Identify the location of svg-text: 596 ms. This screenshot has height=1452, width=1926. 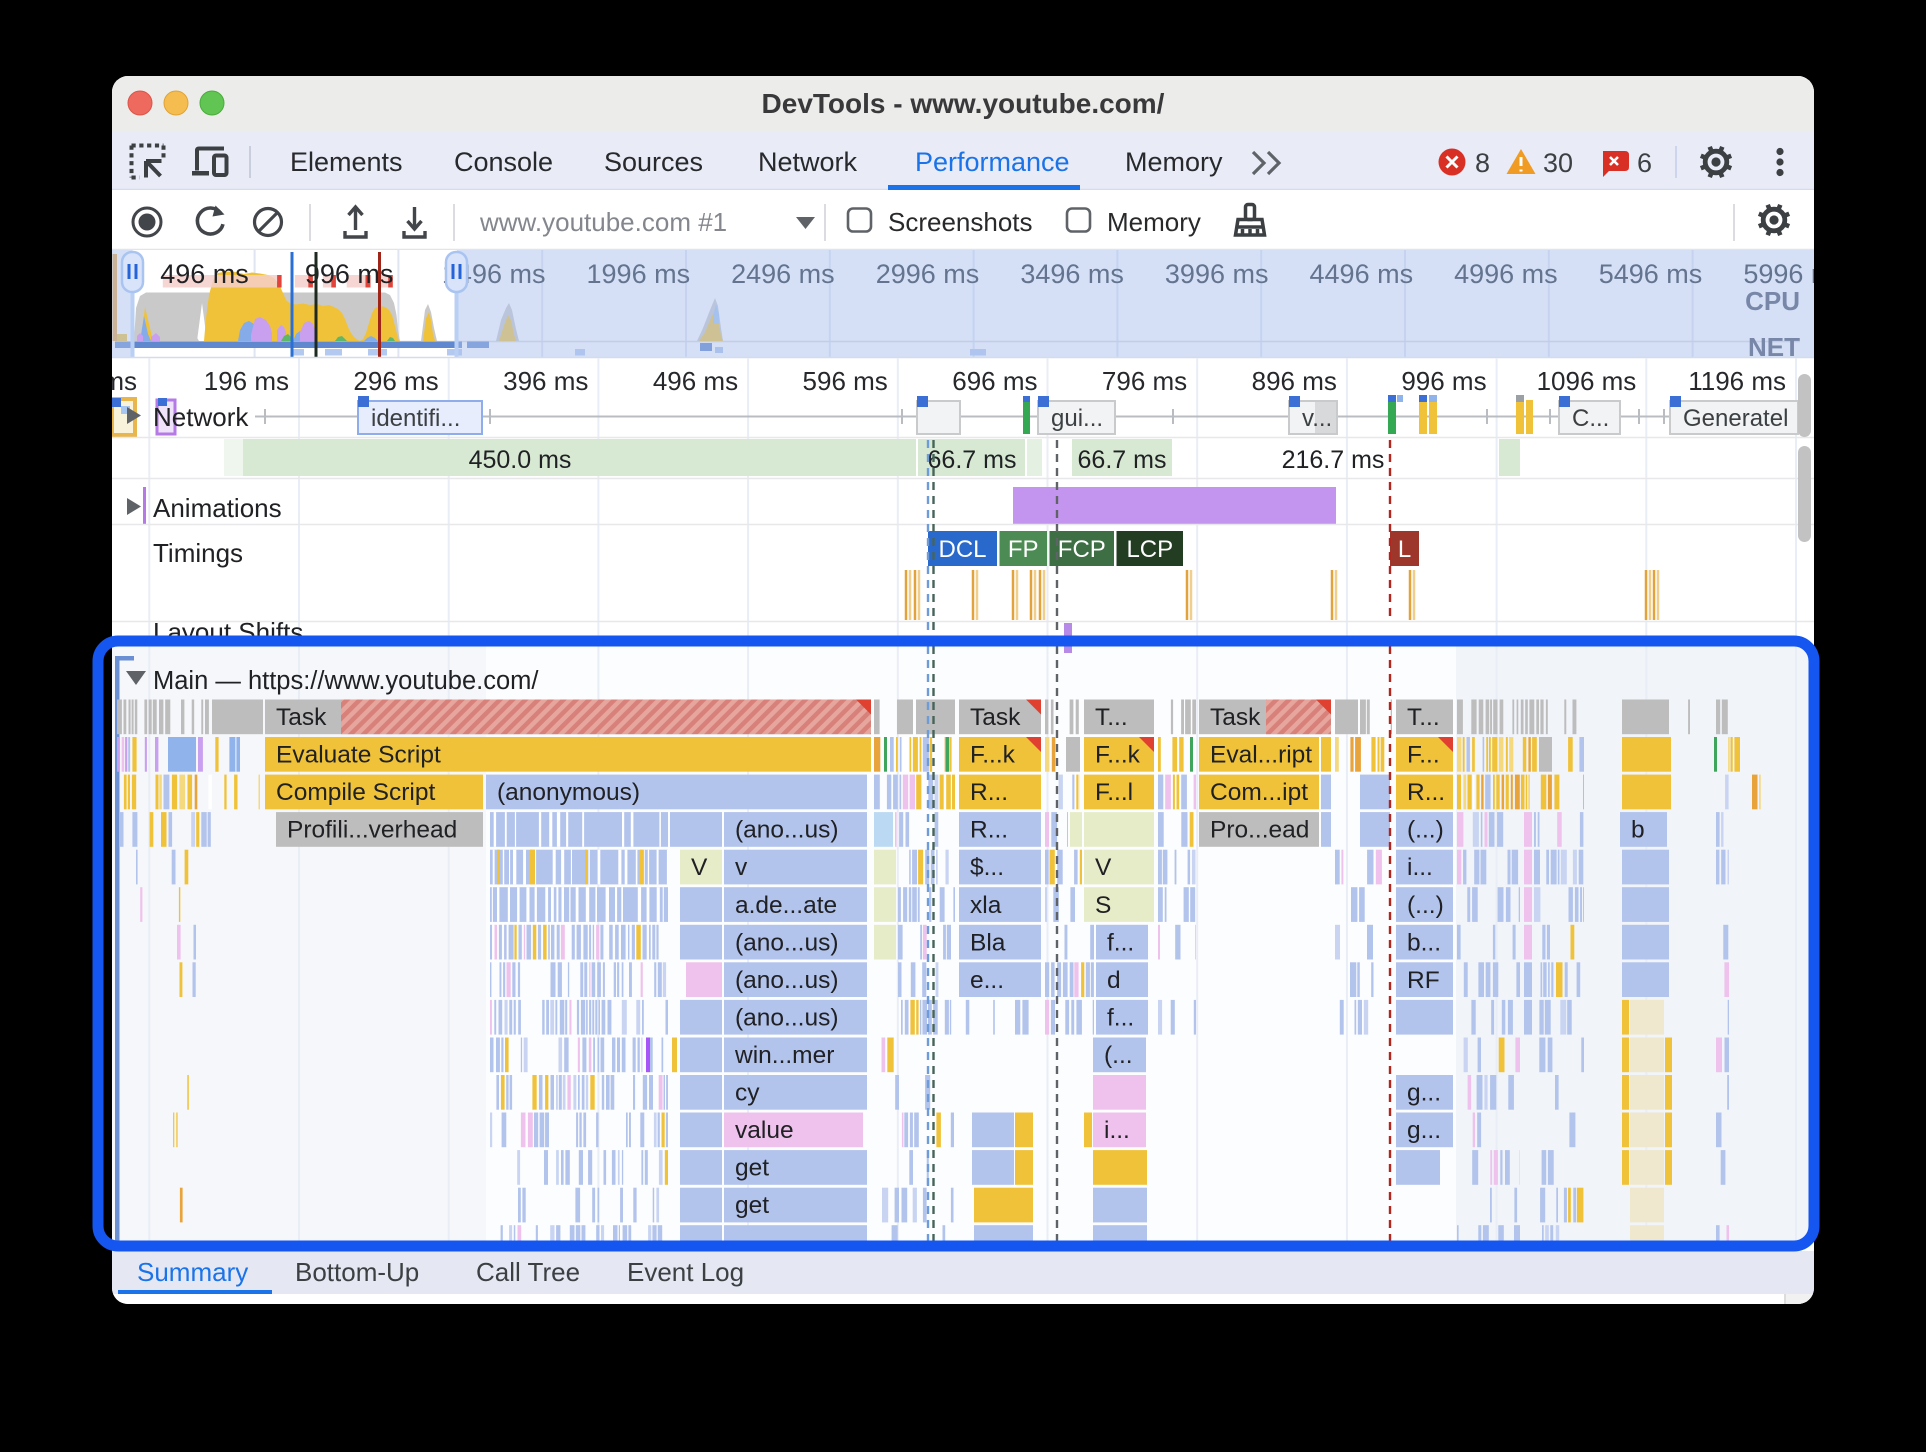
(845, 381).